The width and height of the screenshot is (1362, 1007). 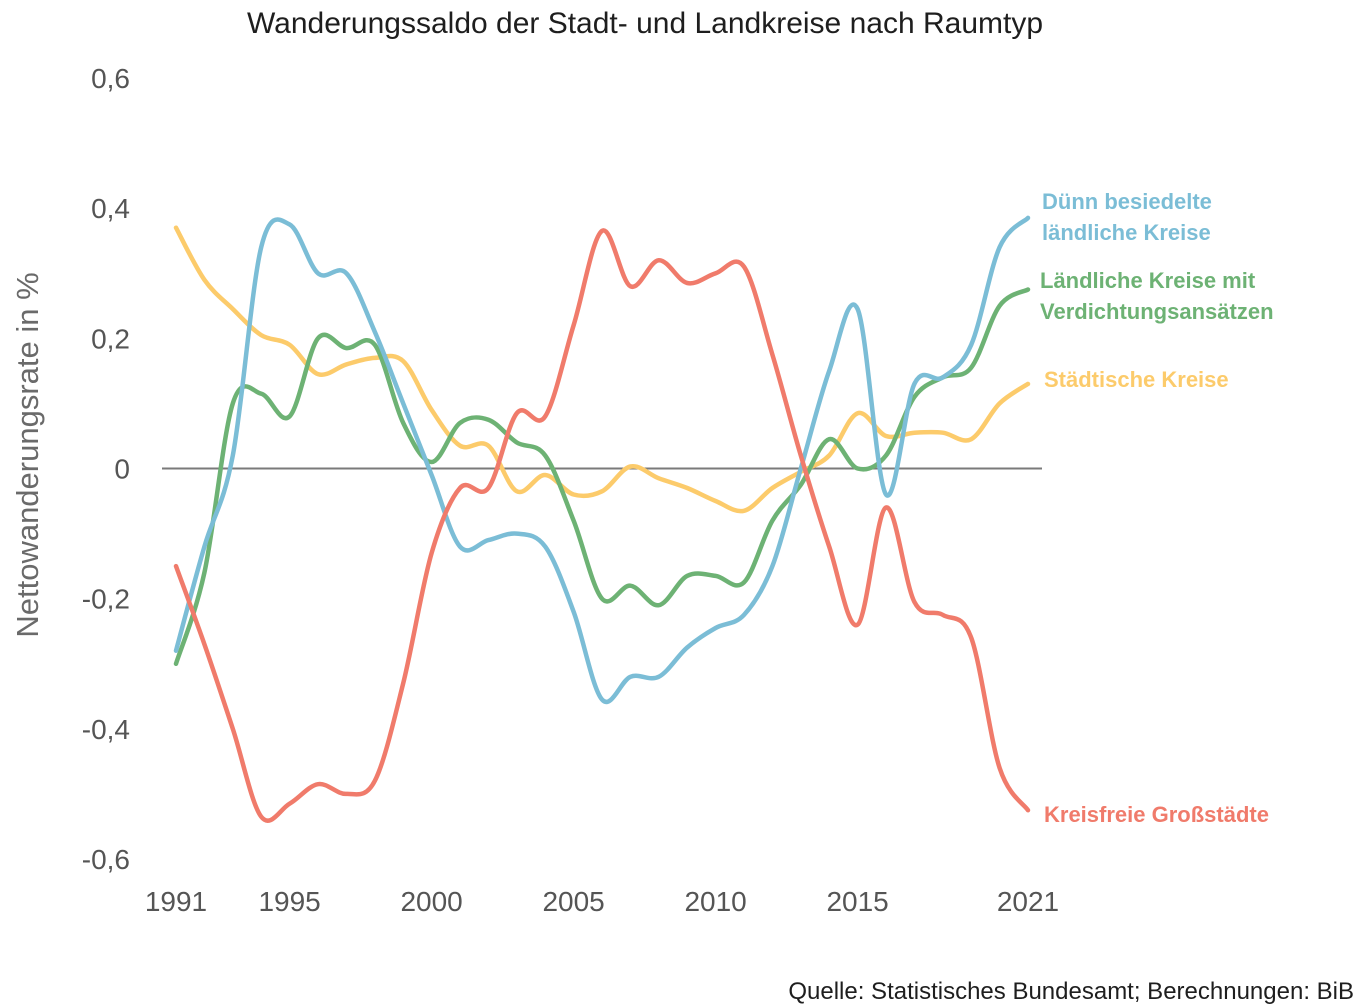 What do you see at coordinates (1126, 232) in the screenshot?
I see `legend-label-duenn-besiedelte-laendliche-kreise: ländliche Kreise` at bounding box center [1126, 232].